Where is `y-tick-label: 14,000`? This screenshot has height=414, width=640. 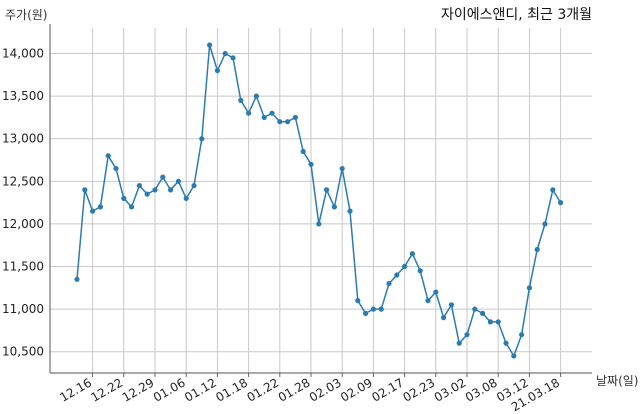
y-tick-label: 14,000 is located at coordinates (23, 54).